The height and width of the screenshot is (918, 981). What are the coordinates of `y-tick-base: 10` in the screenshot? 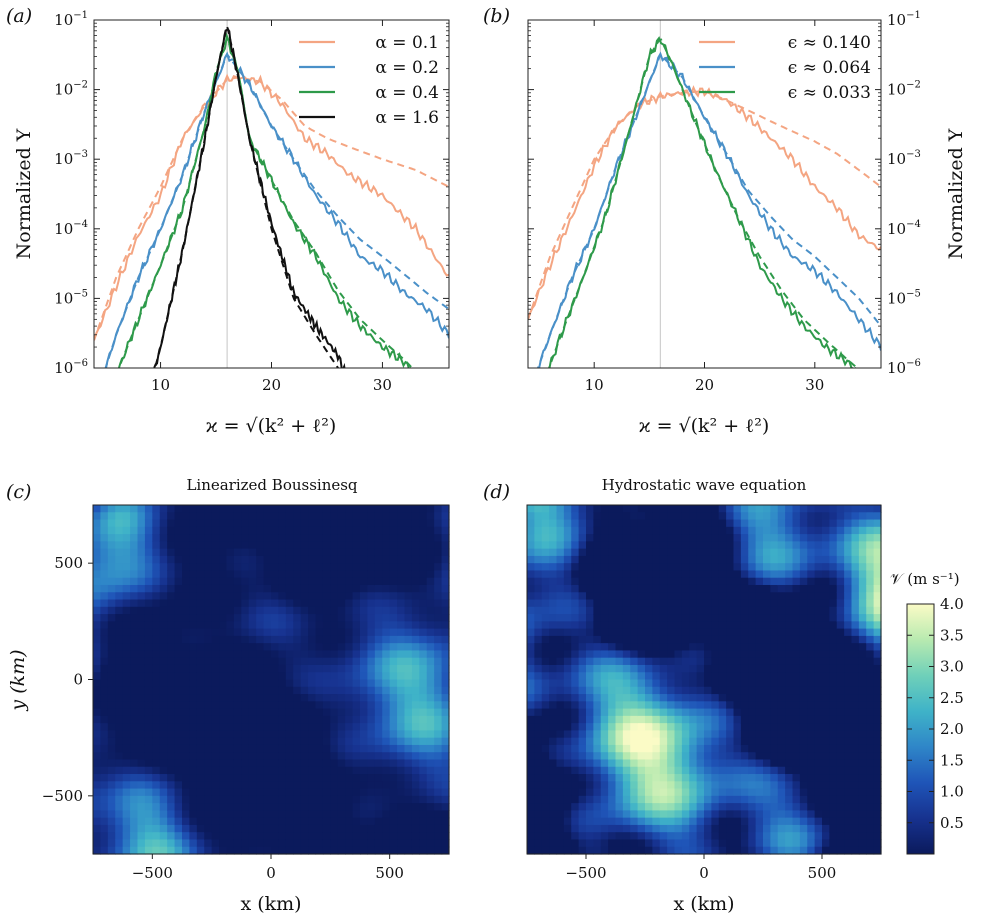 It's located at (63, 20).